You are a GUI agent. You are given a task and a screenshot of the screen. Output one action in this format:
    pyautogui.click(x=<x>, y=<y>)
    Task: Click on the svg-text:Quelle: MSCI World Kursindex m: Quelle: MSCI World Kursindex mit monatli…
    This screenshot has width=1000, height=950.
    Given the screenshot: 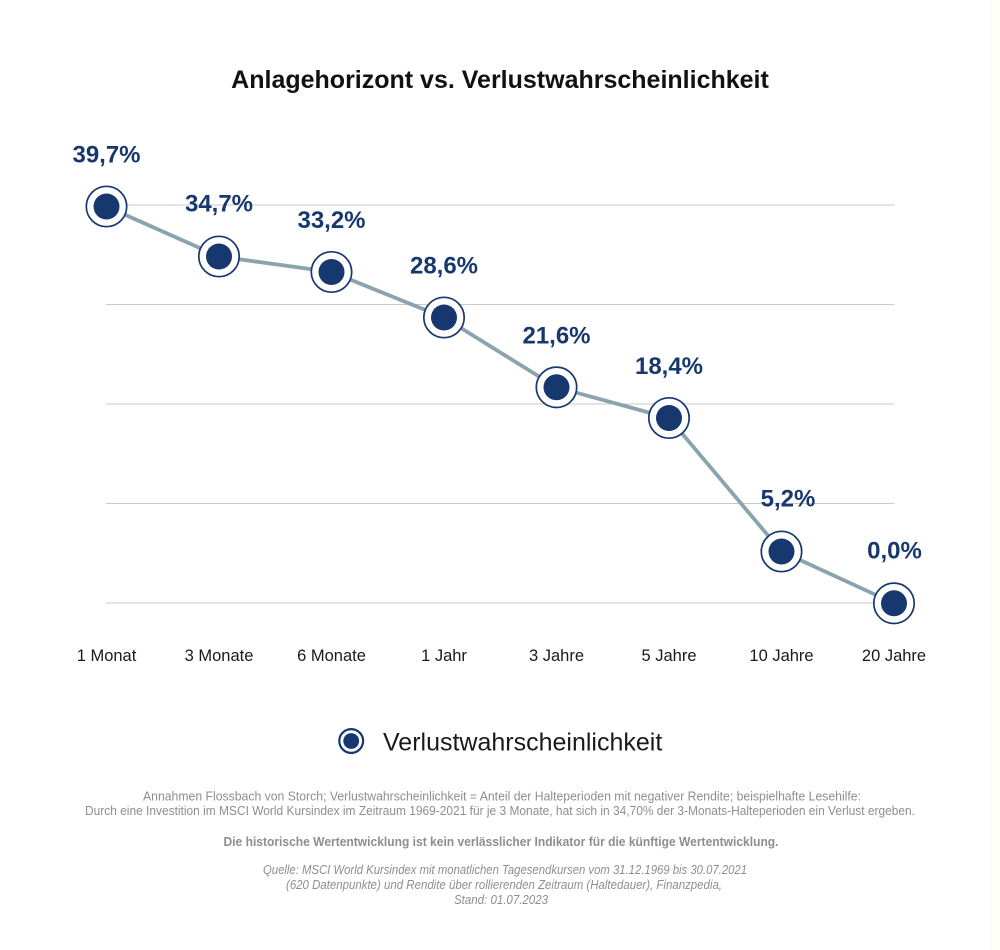 What is the action you would take?
    pyautogui.click(x=505, y=870)
    